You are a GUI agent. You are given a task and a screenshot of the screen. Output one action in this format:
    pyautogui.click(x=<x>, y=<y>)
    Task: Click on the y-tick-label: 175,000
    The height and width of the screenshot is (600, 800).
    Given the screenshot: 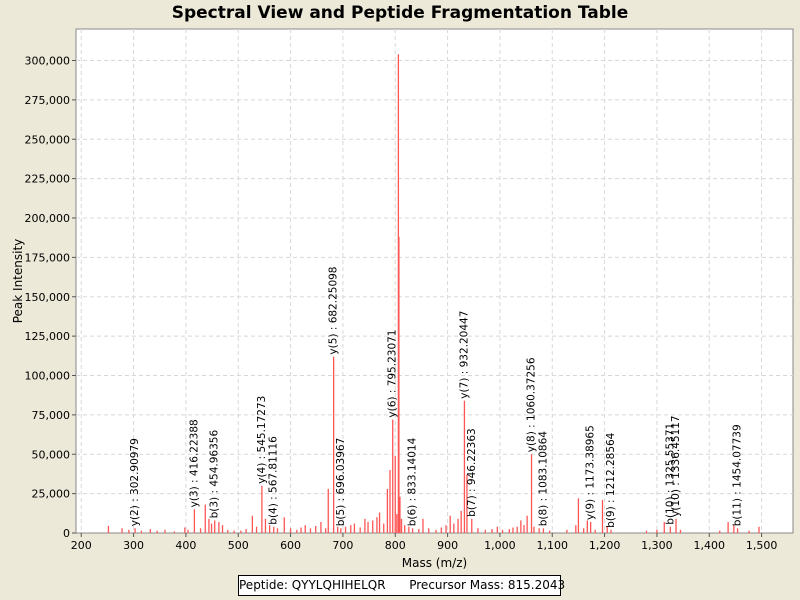 What is the action you would take?
    pyautogui.click(x=48, y=257)
    